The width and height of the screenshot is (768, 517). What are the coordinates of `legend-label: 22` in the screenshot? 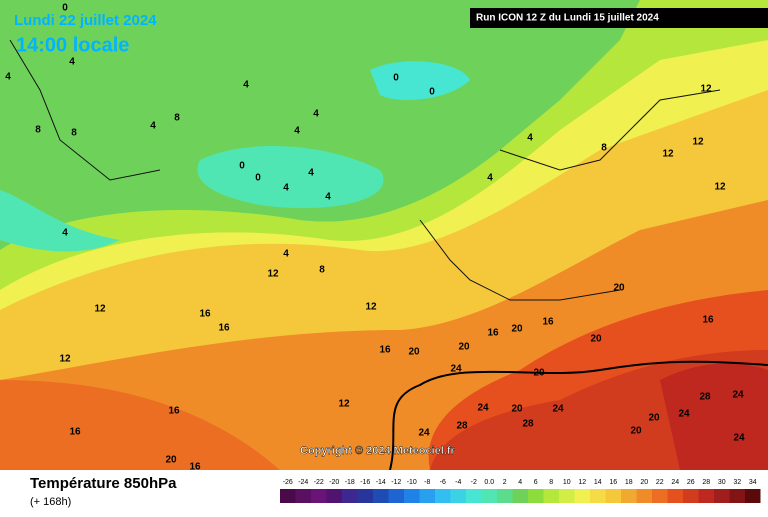 It's located at (660, 482).